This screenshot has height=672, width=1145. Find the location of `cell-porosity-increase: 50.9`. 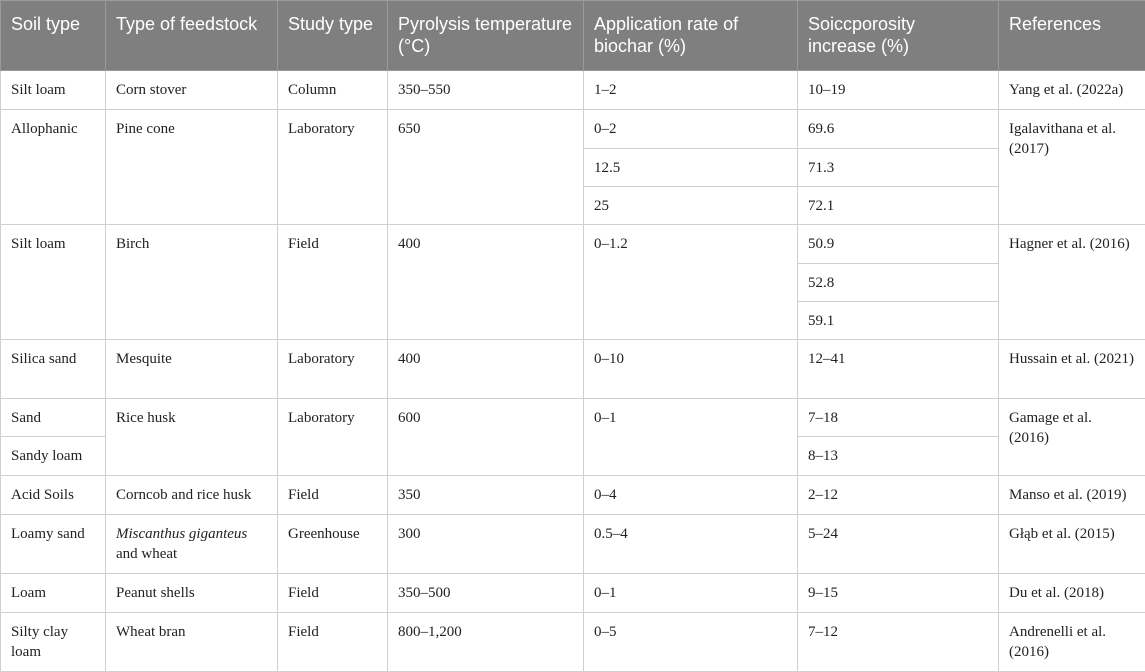

cell-porosity-increase: 50.9 is located at coordinates (898, 244).